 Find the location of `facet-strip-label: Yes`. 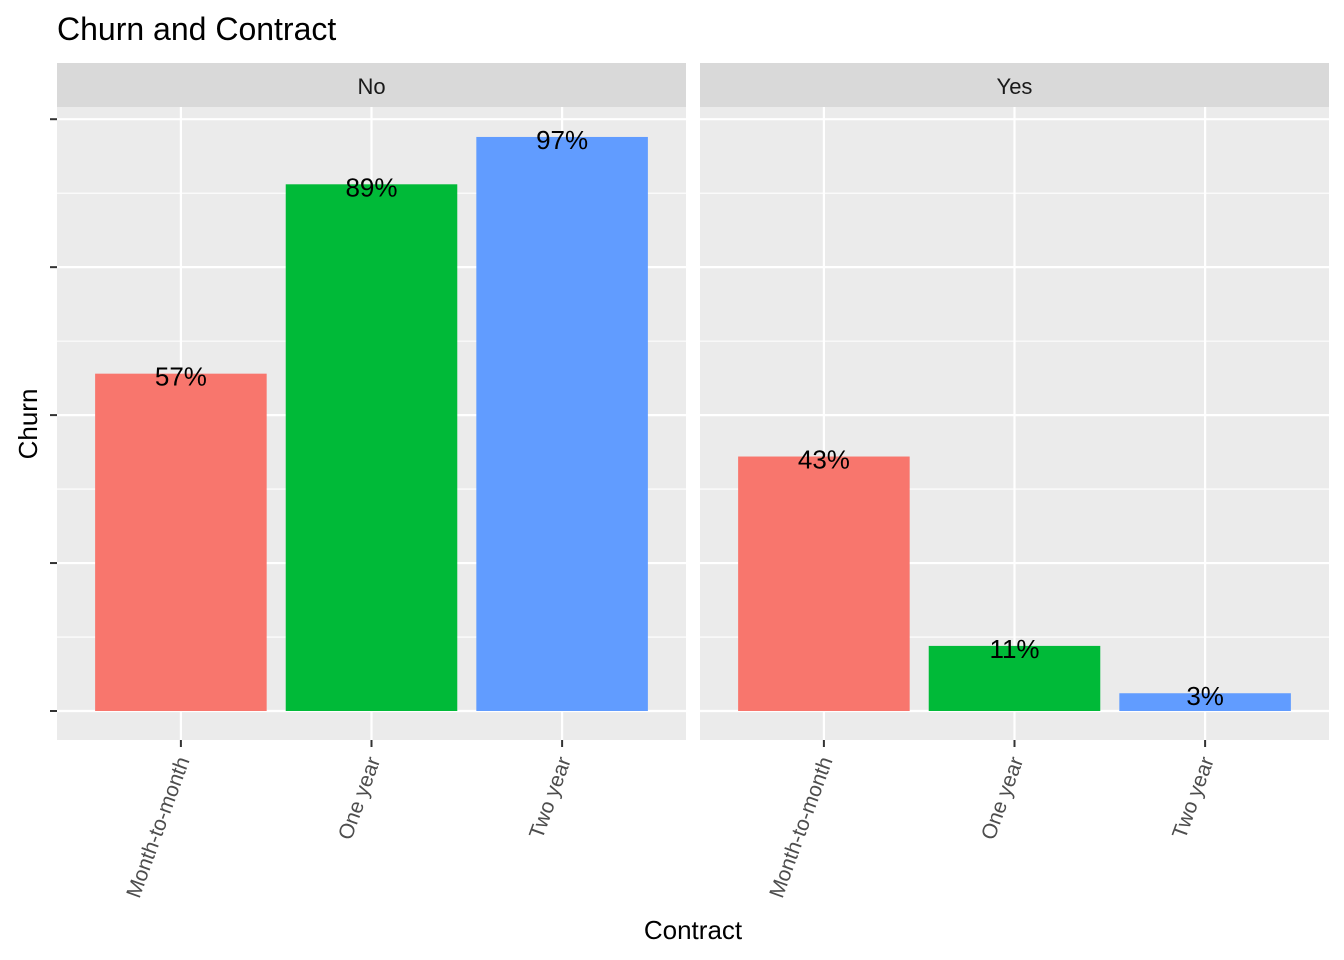

facet-strip-label: Yes is located at coordinates (1015, 86).